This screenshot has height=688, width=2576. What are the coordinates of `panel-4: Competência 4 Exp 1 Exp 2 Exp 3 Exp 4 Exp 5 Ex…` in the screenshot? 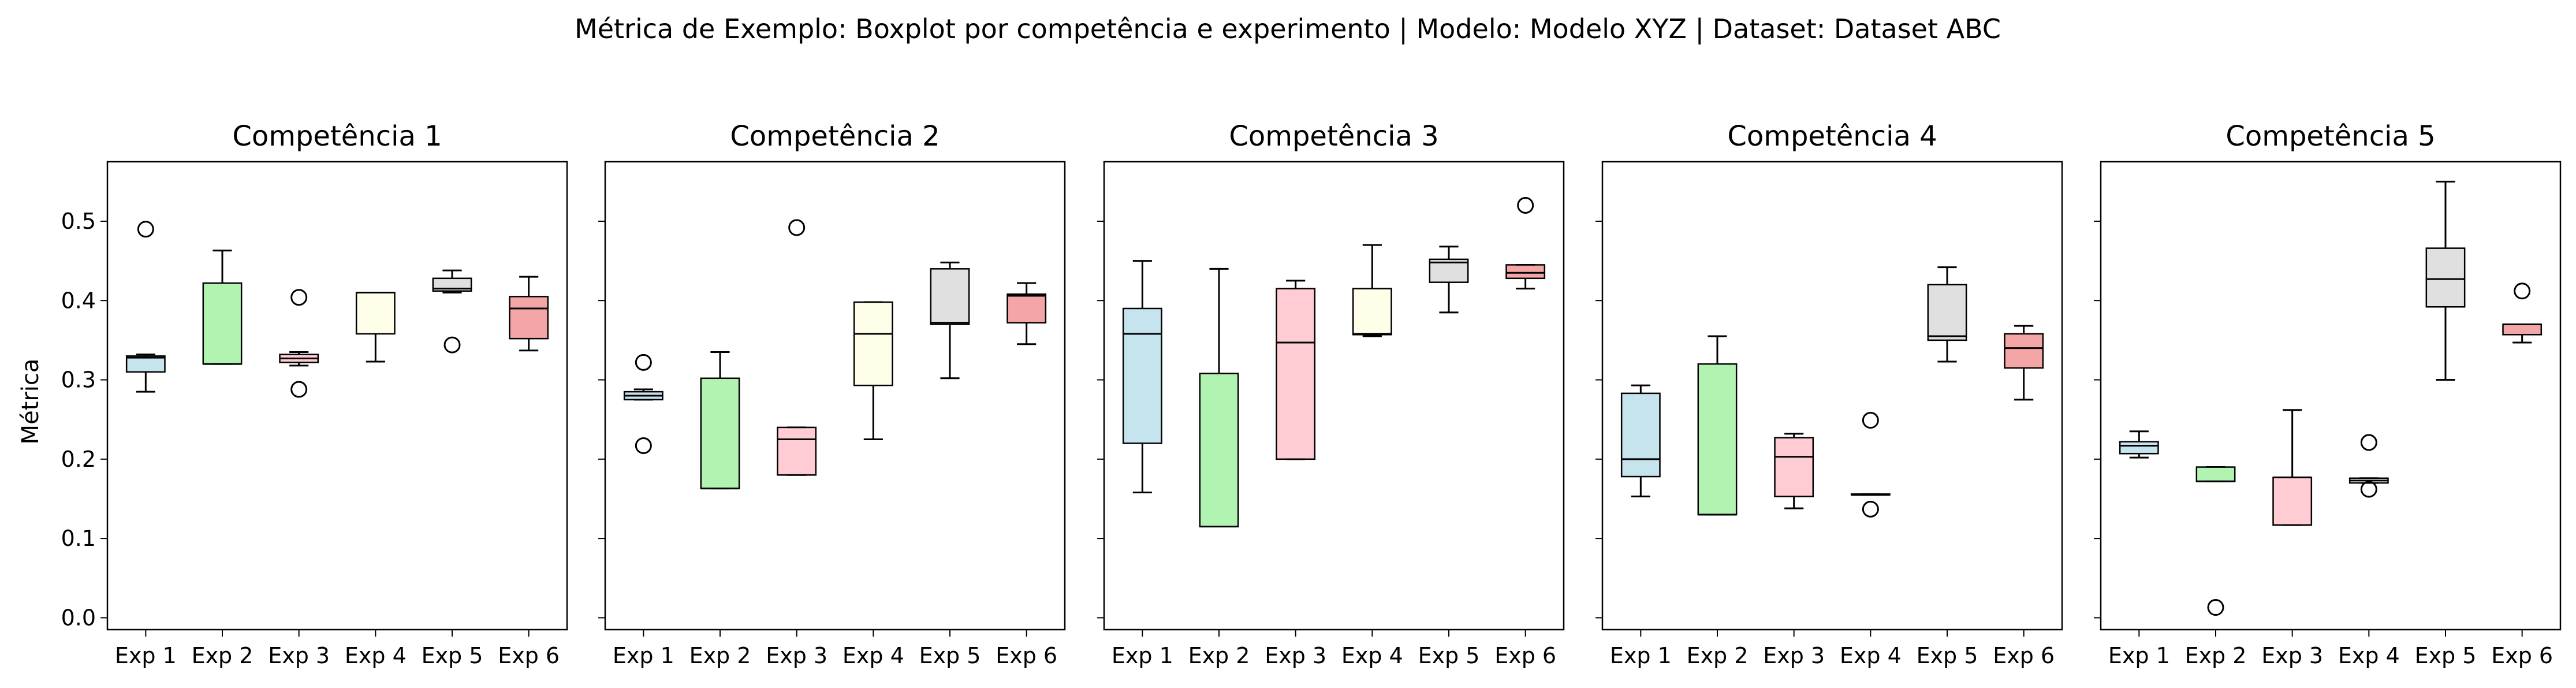 It's located at (1829, 394).